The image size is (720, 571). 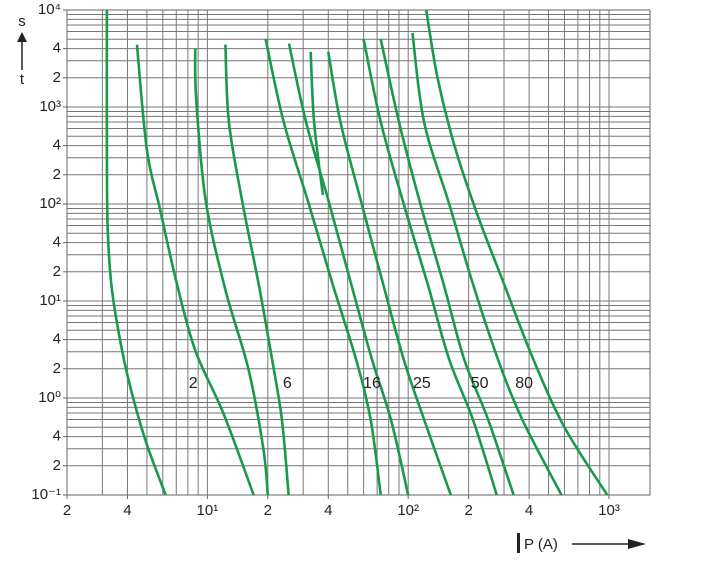 What do you see at coordinates (22, 79) in the screenshot?
I see `y-label: t` at bounding box center [22, 79].